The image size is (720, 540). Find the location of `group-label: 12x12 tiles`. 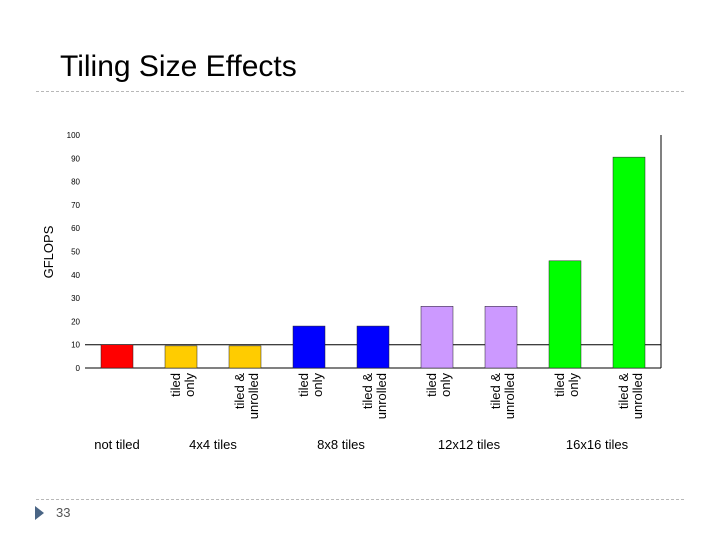

group-label: 12x12 tiles is located at coordinates (469, 444).